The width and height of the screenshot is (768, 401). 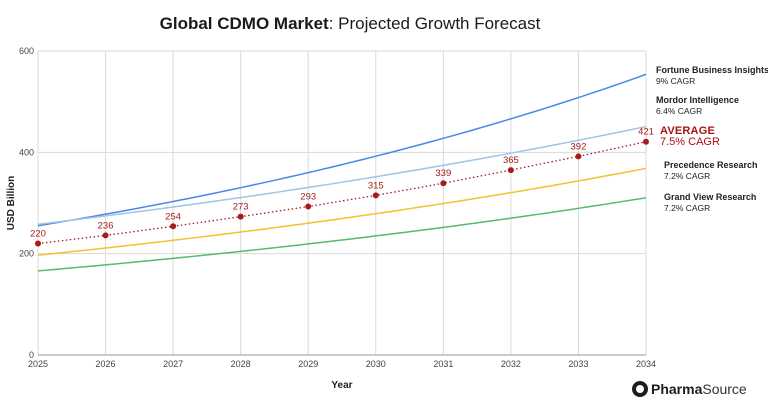 What do you see at coordinates (106, 225) in the screenshot?
I see `average-label-2026: 236` at bounding box center [106, 225].